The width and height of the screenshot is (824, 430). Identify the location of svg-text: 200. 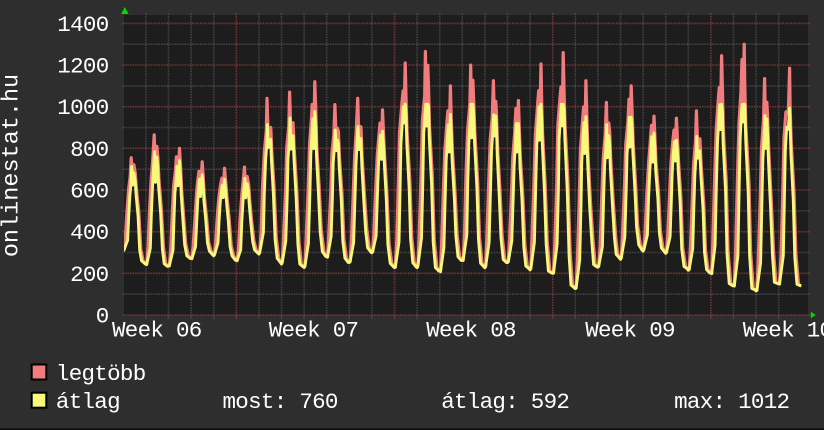
(89, 275).